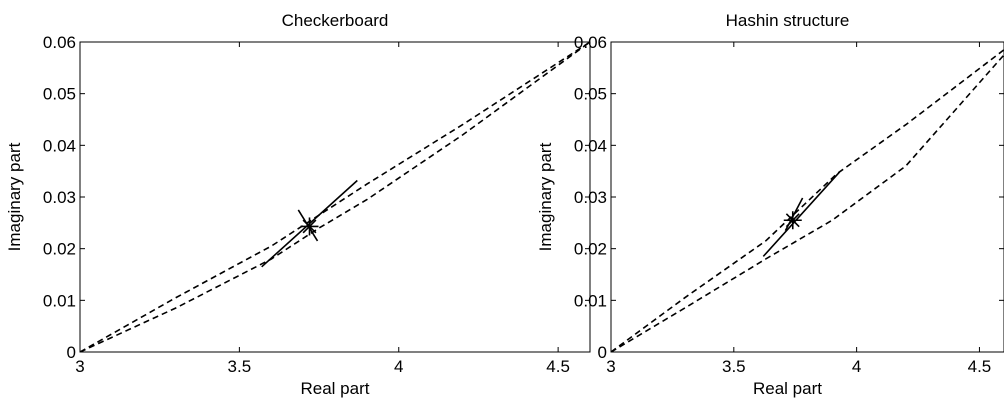 The height and width of the screenshot is (400, 1004). I want to click on chart-title: Hashin structure, so click(788, 20).